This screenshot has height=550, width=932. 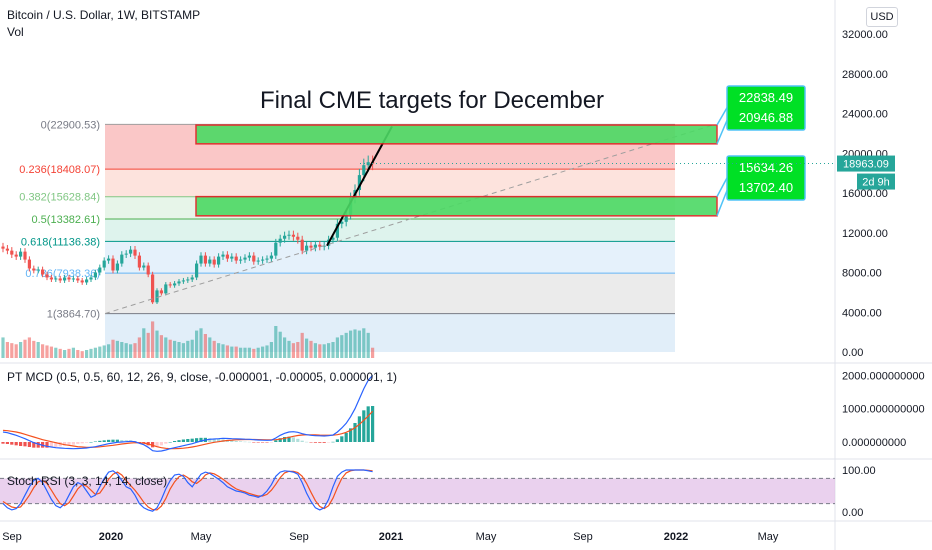 What do you see at coordinates (15, 32) in the screenshot?
I see `volume-indicator-label: Vol` at bounding box center [15, 32].